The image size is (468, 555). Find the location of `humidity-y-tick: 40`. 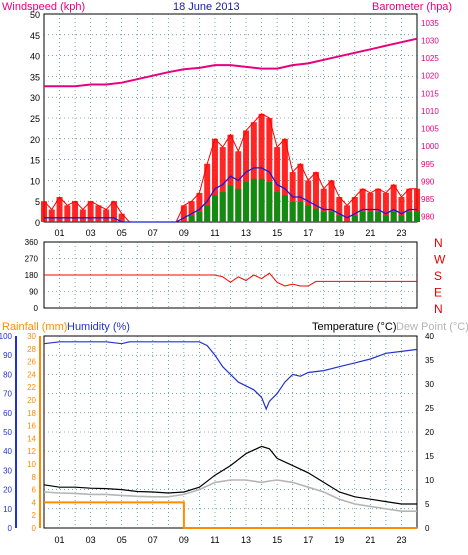

humidity-y-tick: 40 is located at coordinates (7, 451).